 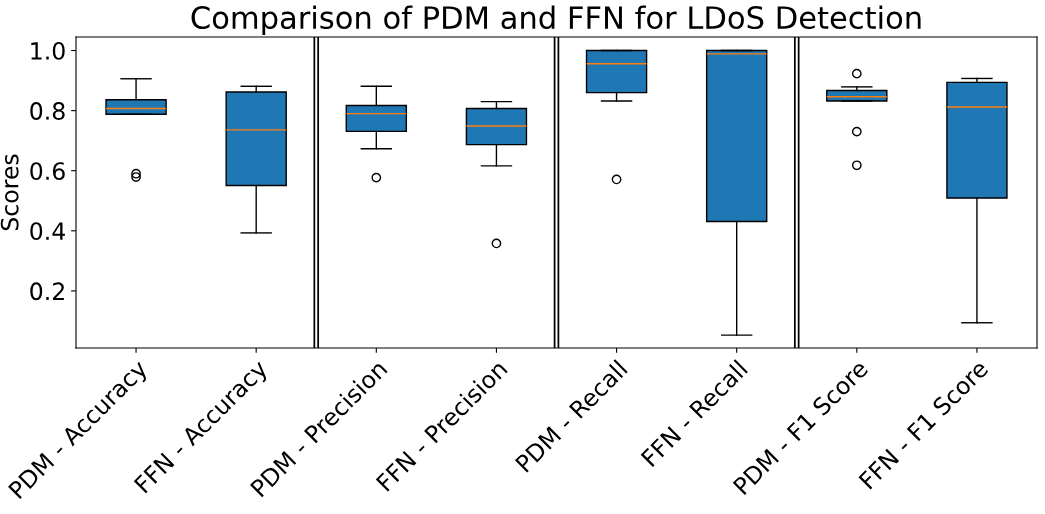 What do you see at coordinates (47, 291) in the screenshot?
I see `y-tick-label: 0.2` at bounding box center [47, 291].